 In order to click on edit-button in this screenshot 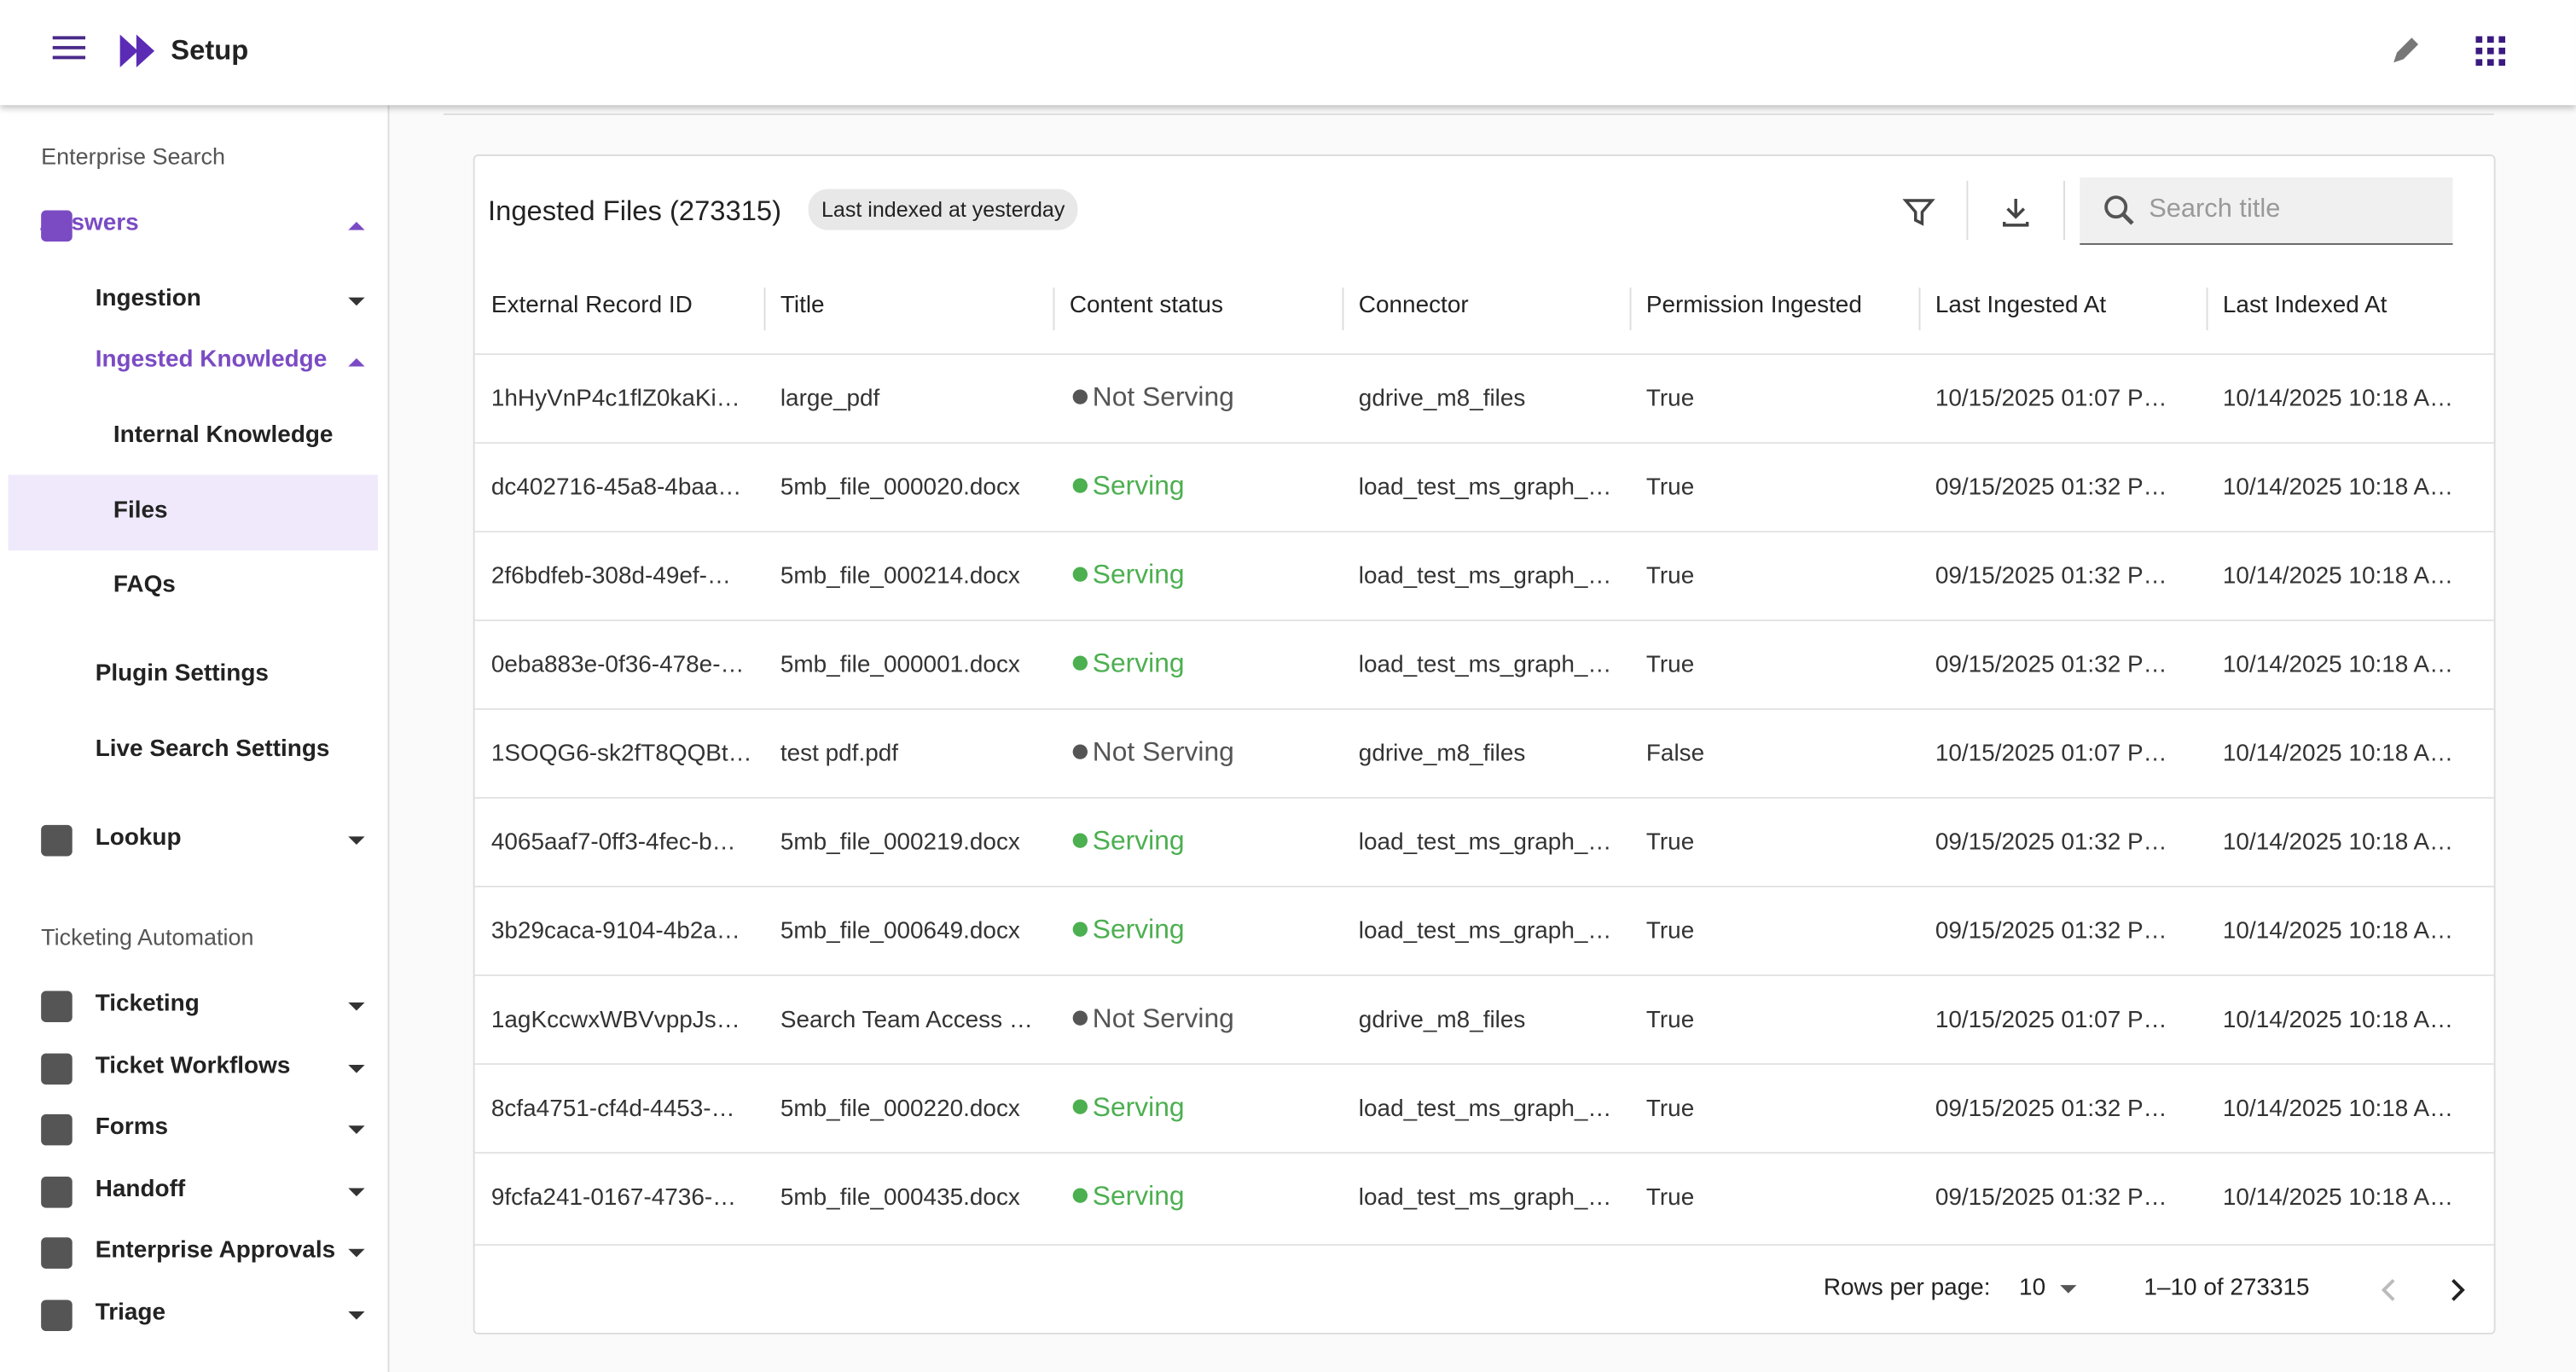, I will do `click(2405, 50)`.